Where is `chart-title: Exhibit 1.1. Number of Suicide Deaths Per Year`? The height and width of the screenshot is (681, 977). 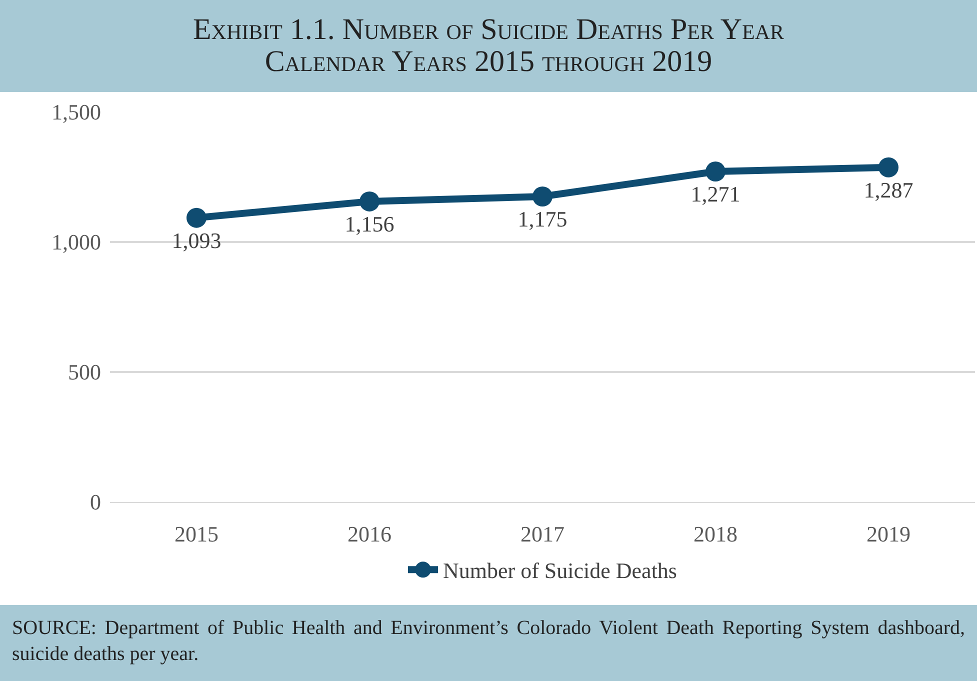
chart-title: Exhibit 1.1. Number of Suicide Deaths Per Year is located at coordinates (489, 29).